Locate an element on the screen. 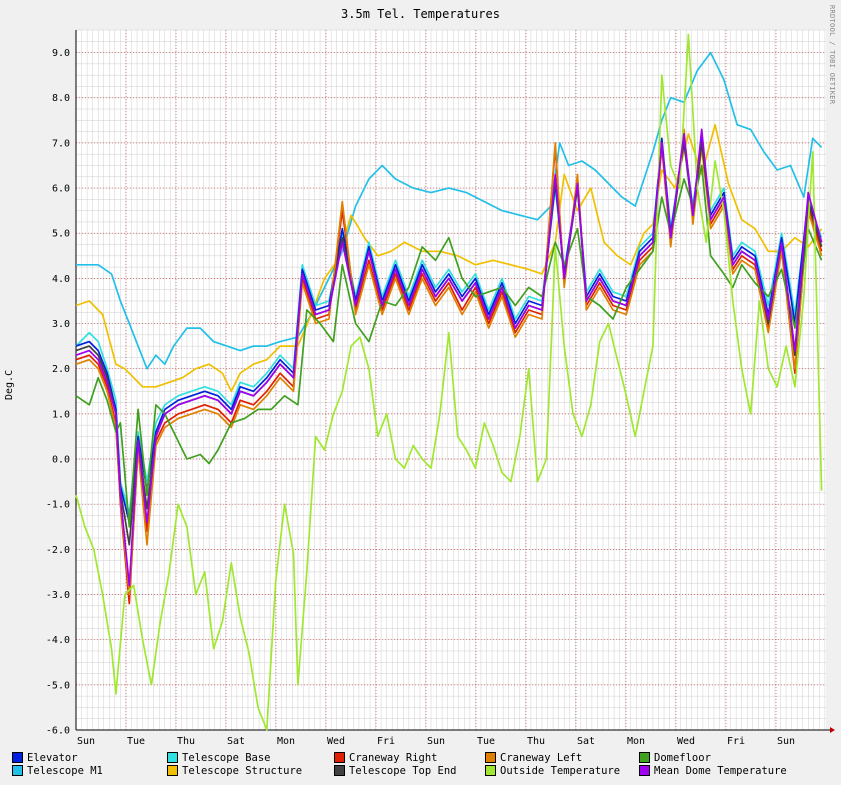 This screenshot has width=841, height=785. y-tick-label: 7.0 is located at coordinates (61, 143).